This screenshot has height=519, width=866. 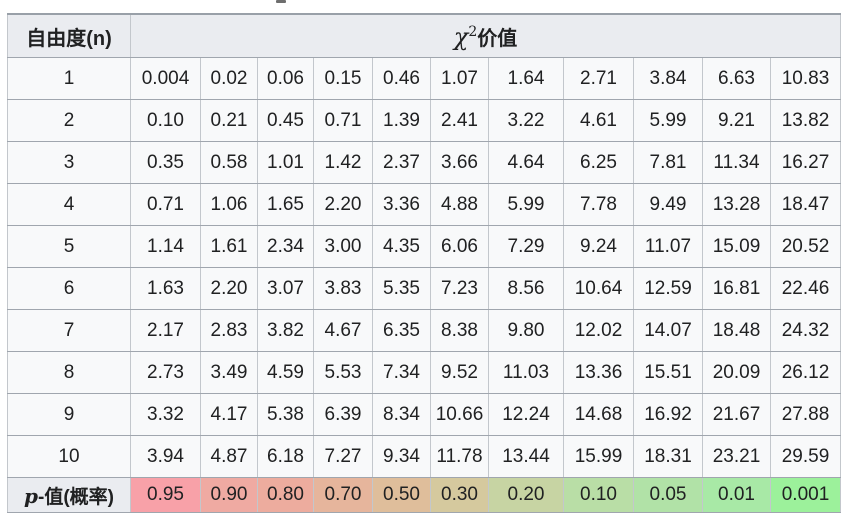 I want to click on value-cell: 4.17, so click(x=229, y=414).